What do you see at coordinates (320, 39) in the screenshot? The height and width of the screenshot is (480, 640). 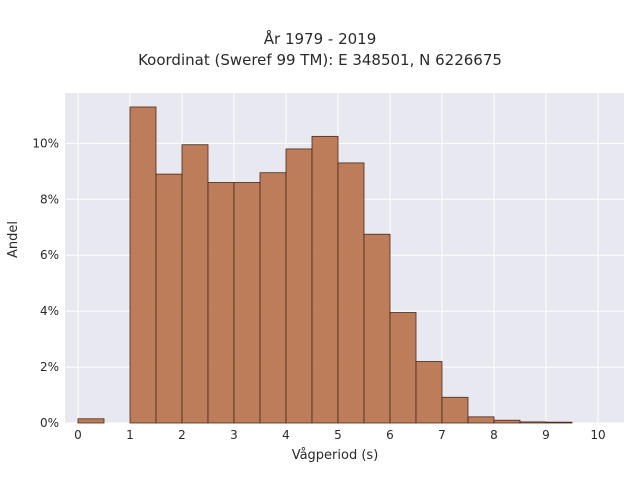 I see `chart-title: År 1979 - 2019` at bounding box center [320, 39].